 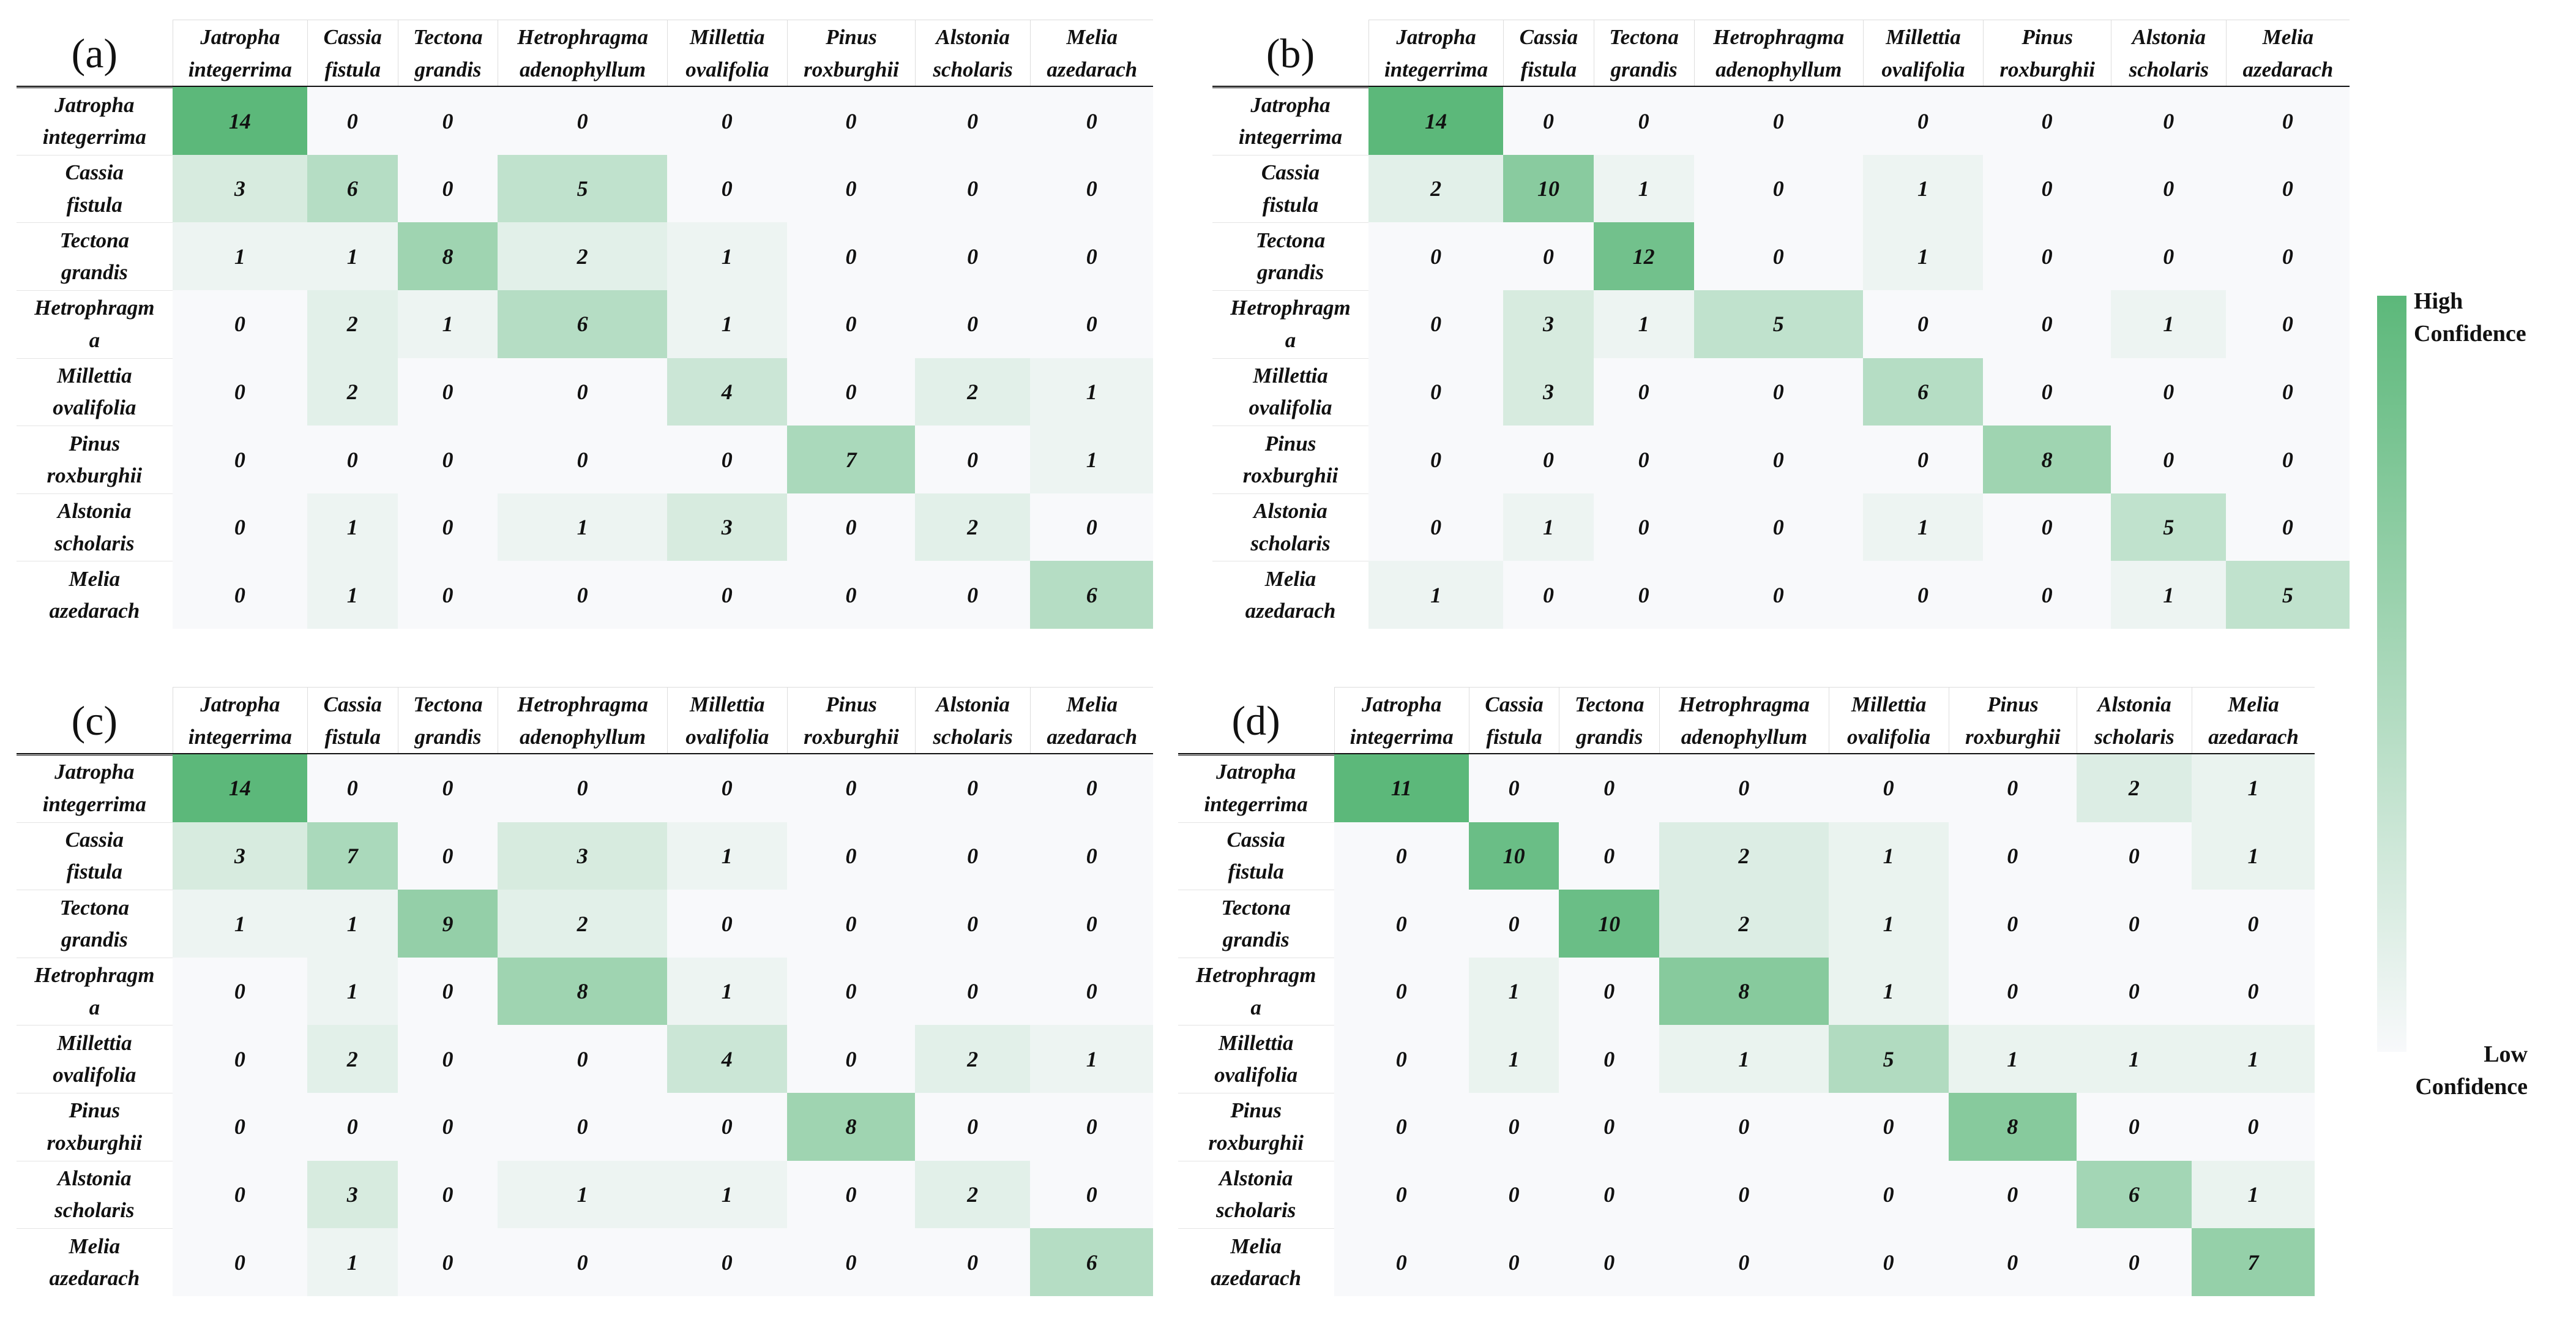 What do you see at coordinates (94, 991) in the screenshot?
I see `row-header: Hetrophragm a` at bounding box center [94, 991].